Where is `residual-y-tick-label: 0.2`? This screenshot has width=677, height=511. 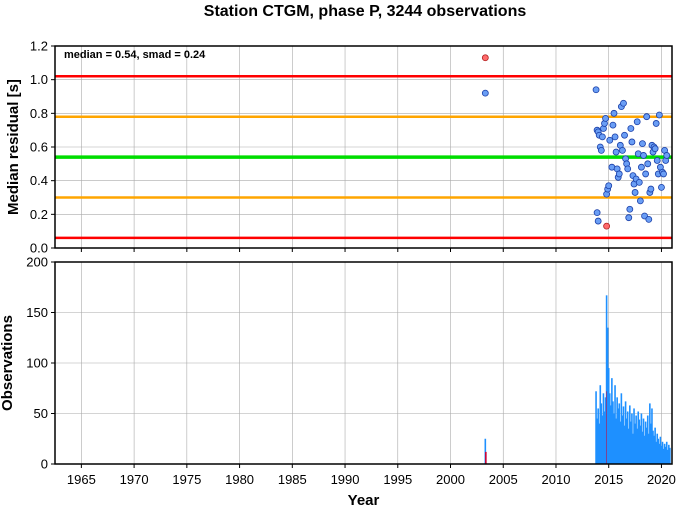 residual-y-tick-label: 0.2 is located at coordinates (39, 214).